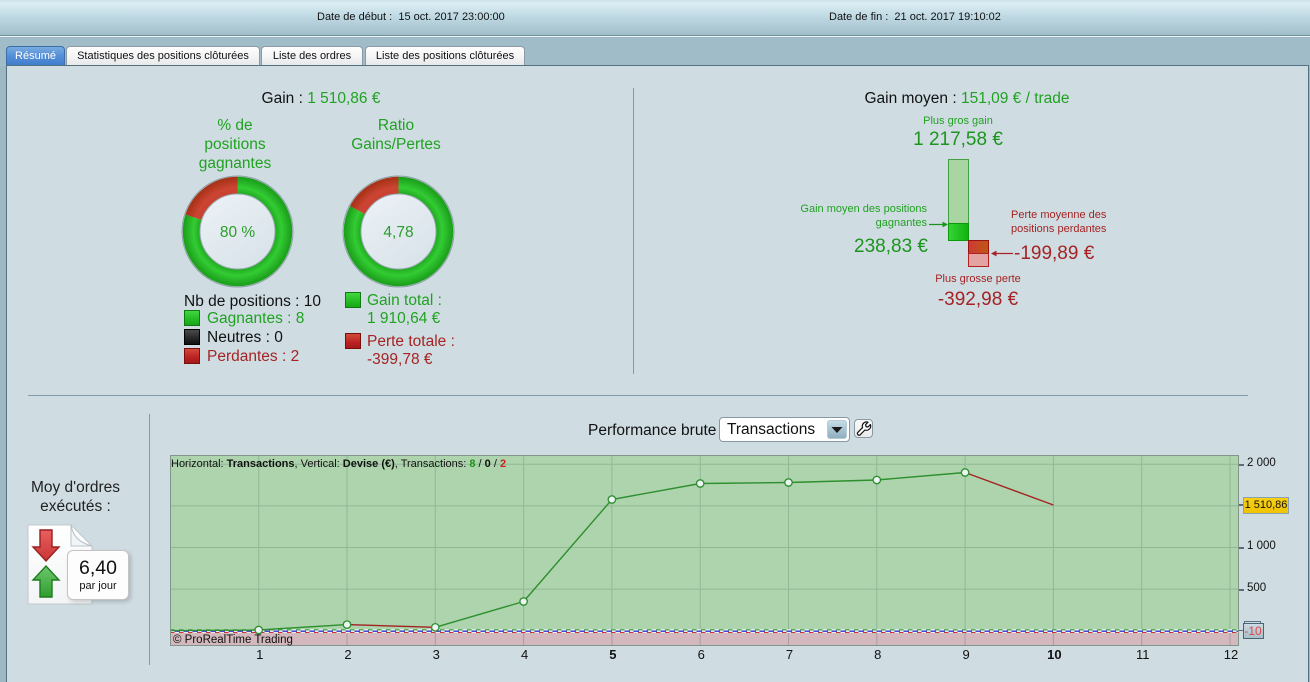 The image size is (1310, 682). Describe the element at coordinates (233, 640) in the screenshot. I see `svg-text: © ProRealTime Trading` at that location.